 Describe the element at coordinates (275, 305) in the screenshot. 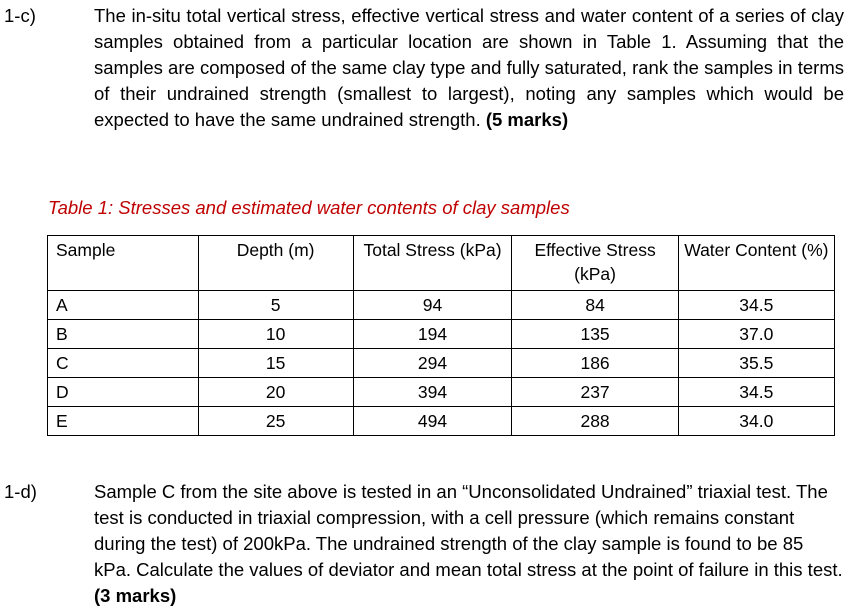

I see `cell-depth: 5` at that location.